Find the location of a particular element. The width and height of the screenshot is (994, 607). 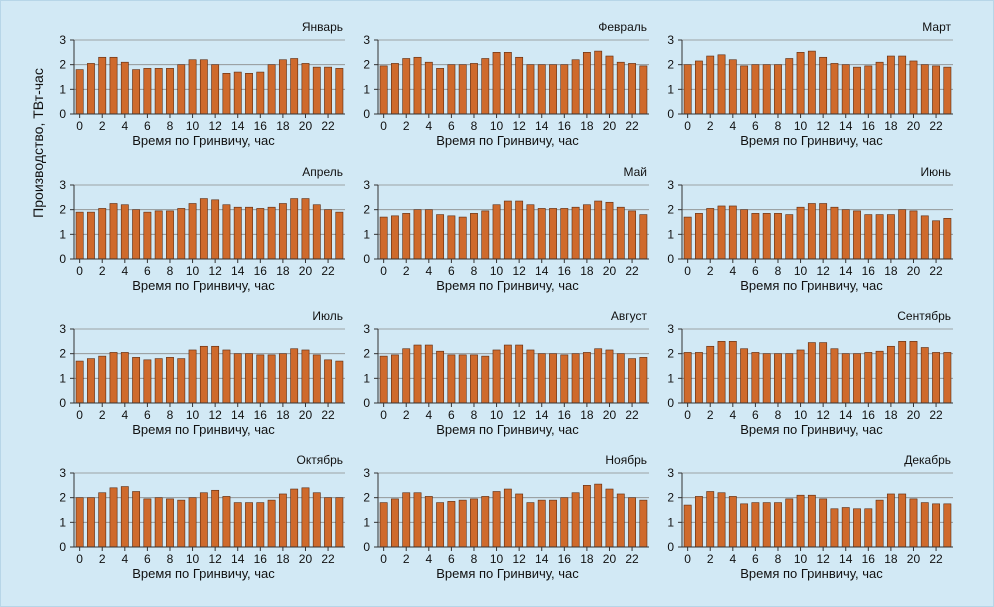

panel-title: Сентябрь is located at coordinates (924, 316).